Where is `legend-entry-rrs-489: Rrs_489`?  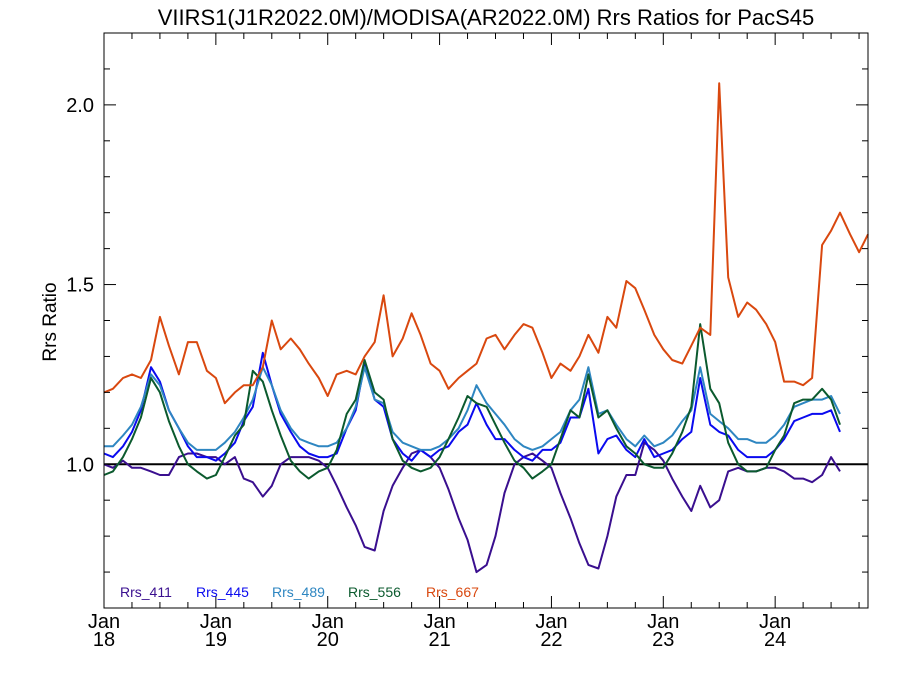
legend-entry-rrs-489: Rrs_489 is located at coordinates (298, 592).